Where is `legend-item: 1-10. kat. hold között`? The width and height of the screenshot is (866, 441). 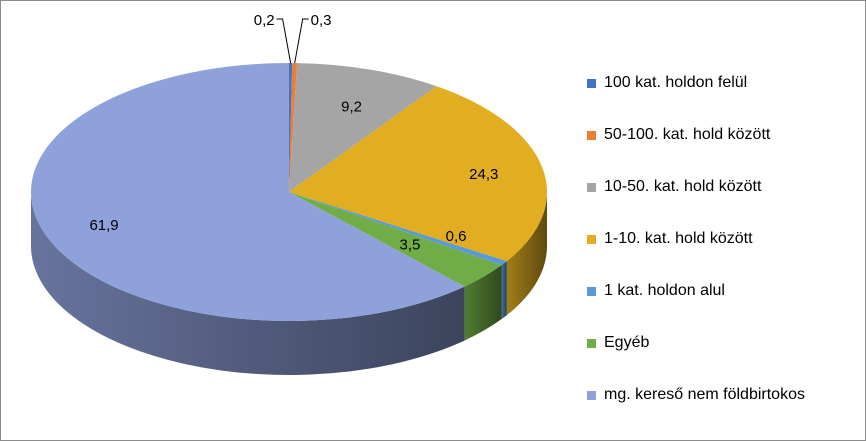 legend-item: 1-10. kat. hold között is located at coordinates (725, 239).